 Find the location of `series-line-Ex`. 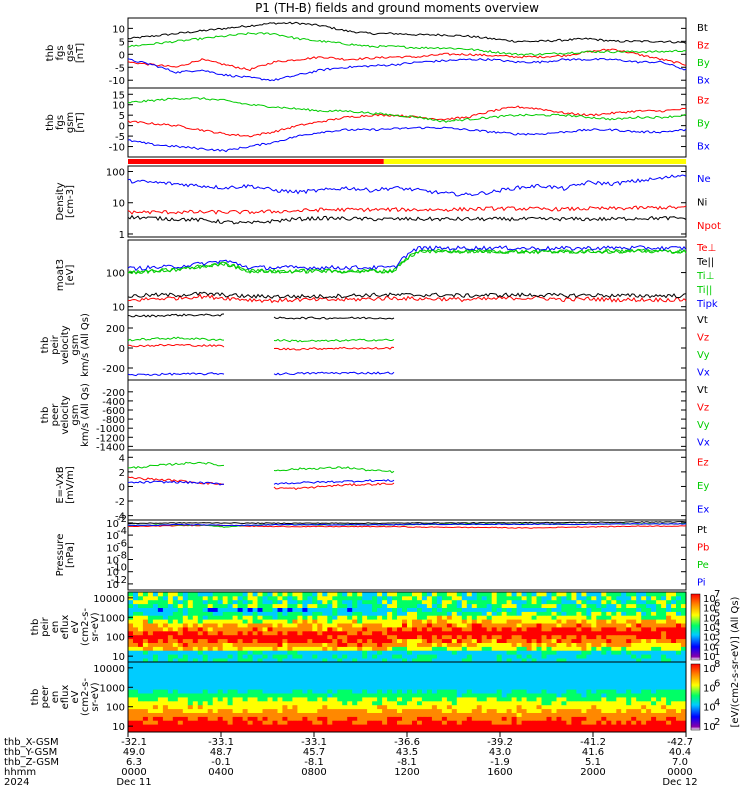

series-line-Ex is located at coordinates (261, 482).